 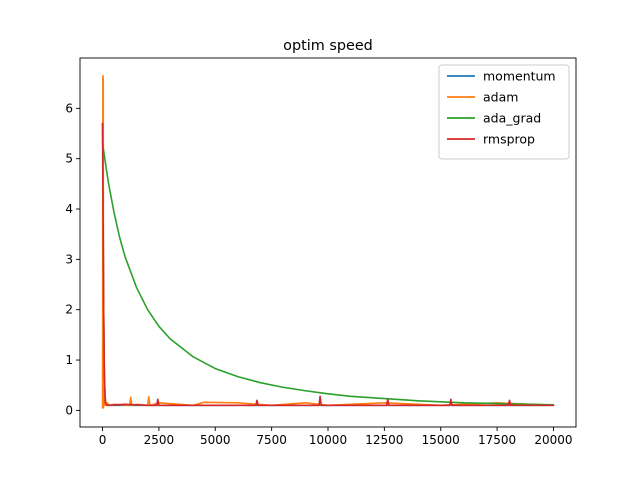 What do you see at coordinates (497, 440) in the screenshot?
I see `x-tick-label: 17500` at bounding box center [497, 440].